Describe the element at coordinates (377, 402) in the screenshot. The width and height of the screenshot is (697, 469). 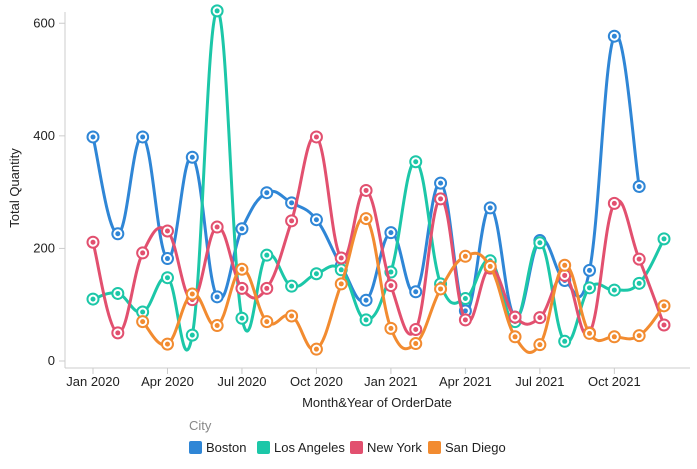
I see `x-axis-title: Month&Year of OrderDate` at that location.